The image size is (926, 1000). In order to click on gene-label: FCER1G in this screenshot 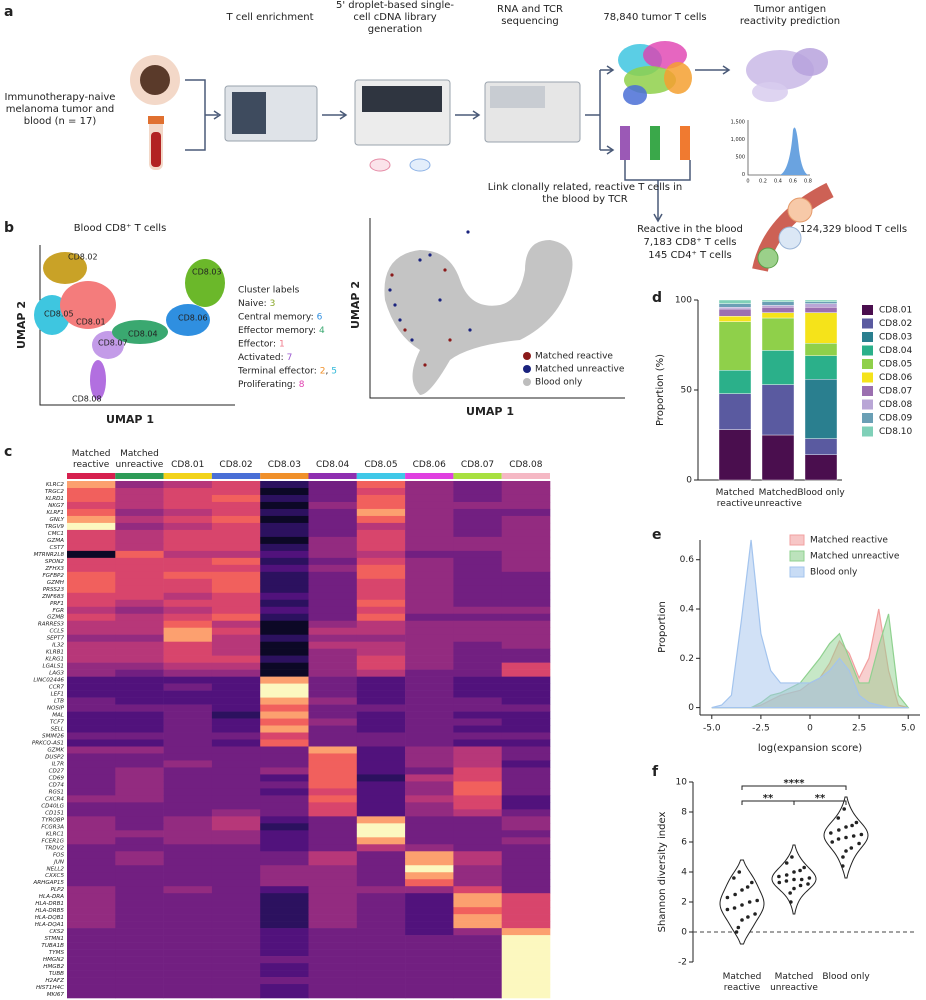, I will do `click(53, 841)`.